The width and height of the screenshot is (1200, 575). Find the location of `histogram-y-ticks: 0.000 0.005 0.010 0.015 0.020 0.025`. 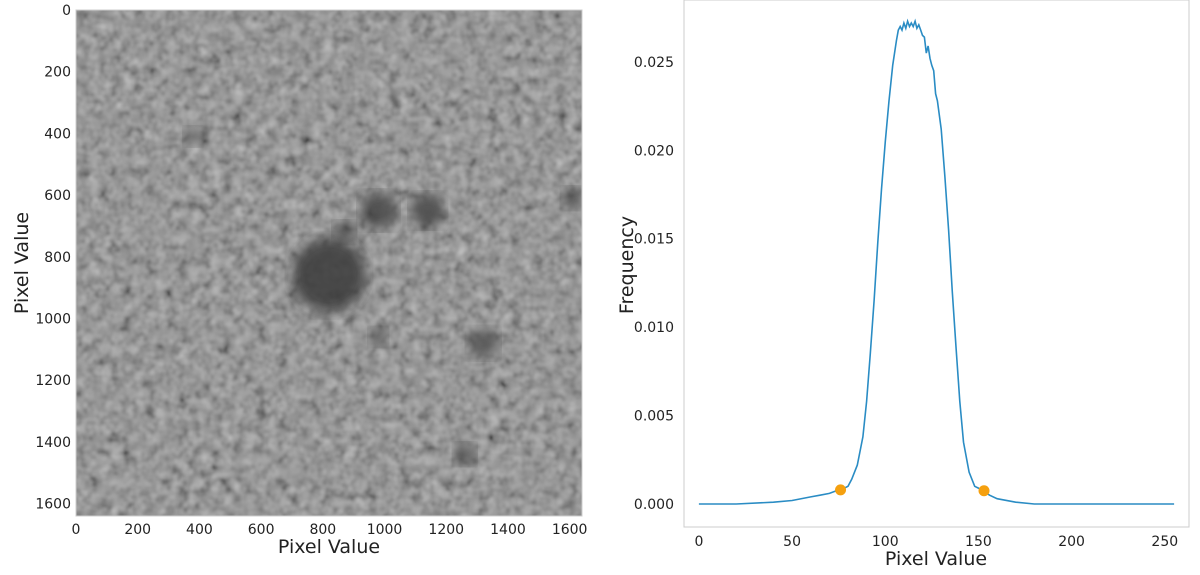

histogram-y-ticks: 0.000 0.005 0.010 0.015 0.020 0.025 is located at coordinates (654, 284).